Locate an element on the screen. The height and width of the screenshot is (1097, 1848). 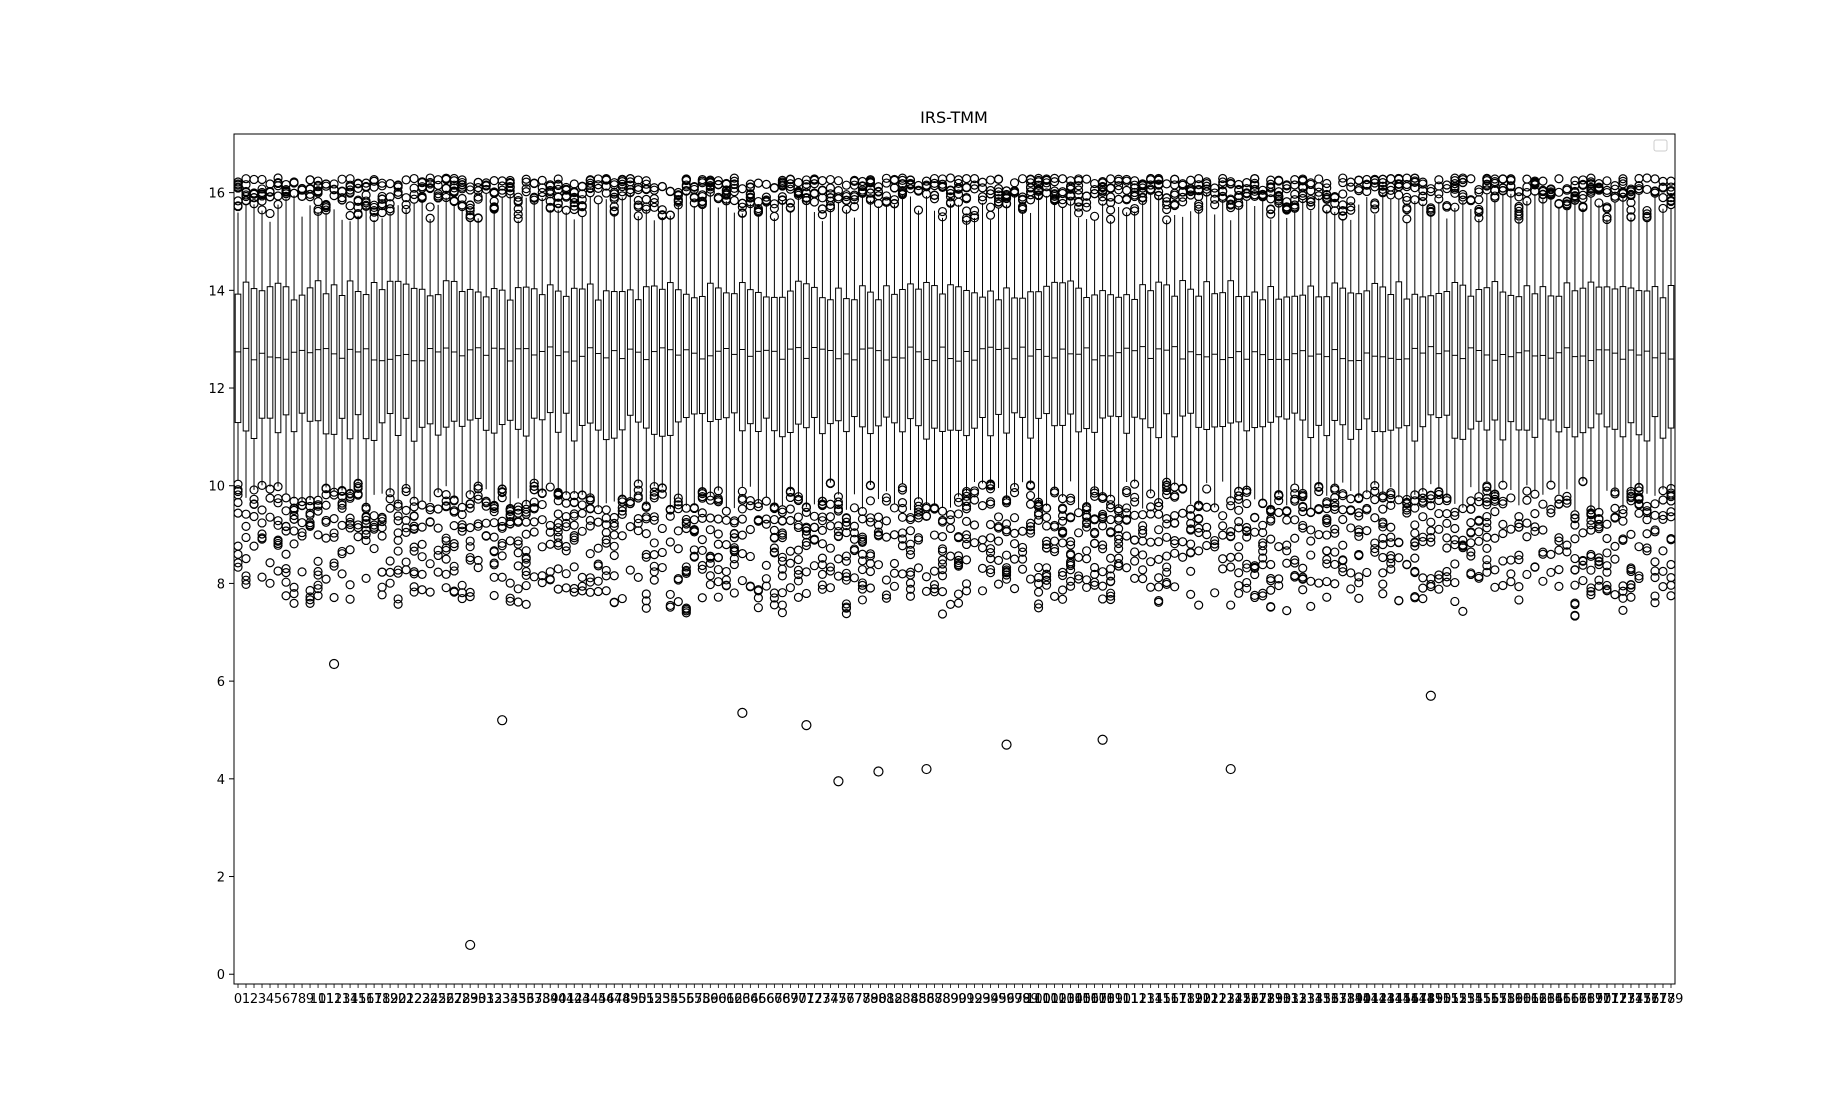
x-tick-label: 45 is located at coordinates (598, 999).